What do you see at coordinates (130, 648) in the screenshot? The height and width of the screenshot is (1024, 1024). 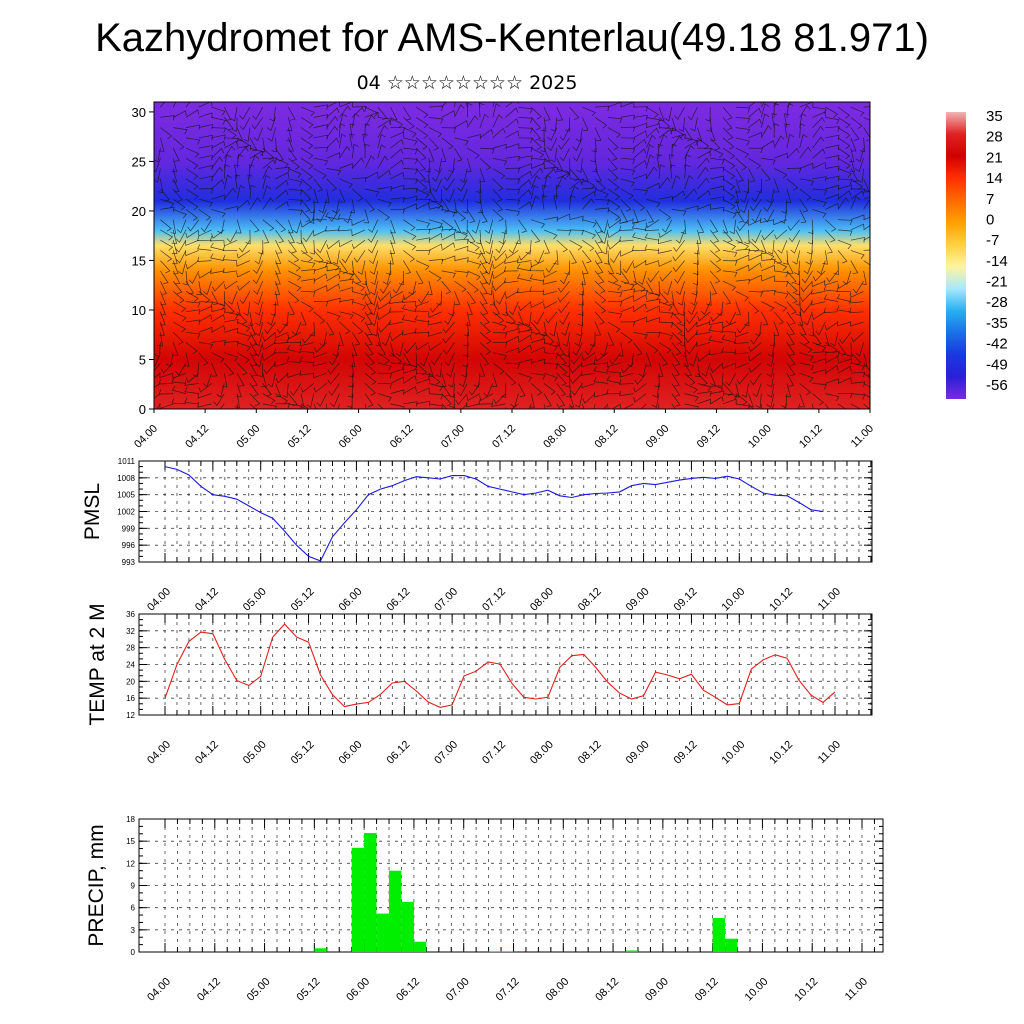 I see `y-tick-label: 28` at bounding box center [130, 648].